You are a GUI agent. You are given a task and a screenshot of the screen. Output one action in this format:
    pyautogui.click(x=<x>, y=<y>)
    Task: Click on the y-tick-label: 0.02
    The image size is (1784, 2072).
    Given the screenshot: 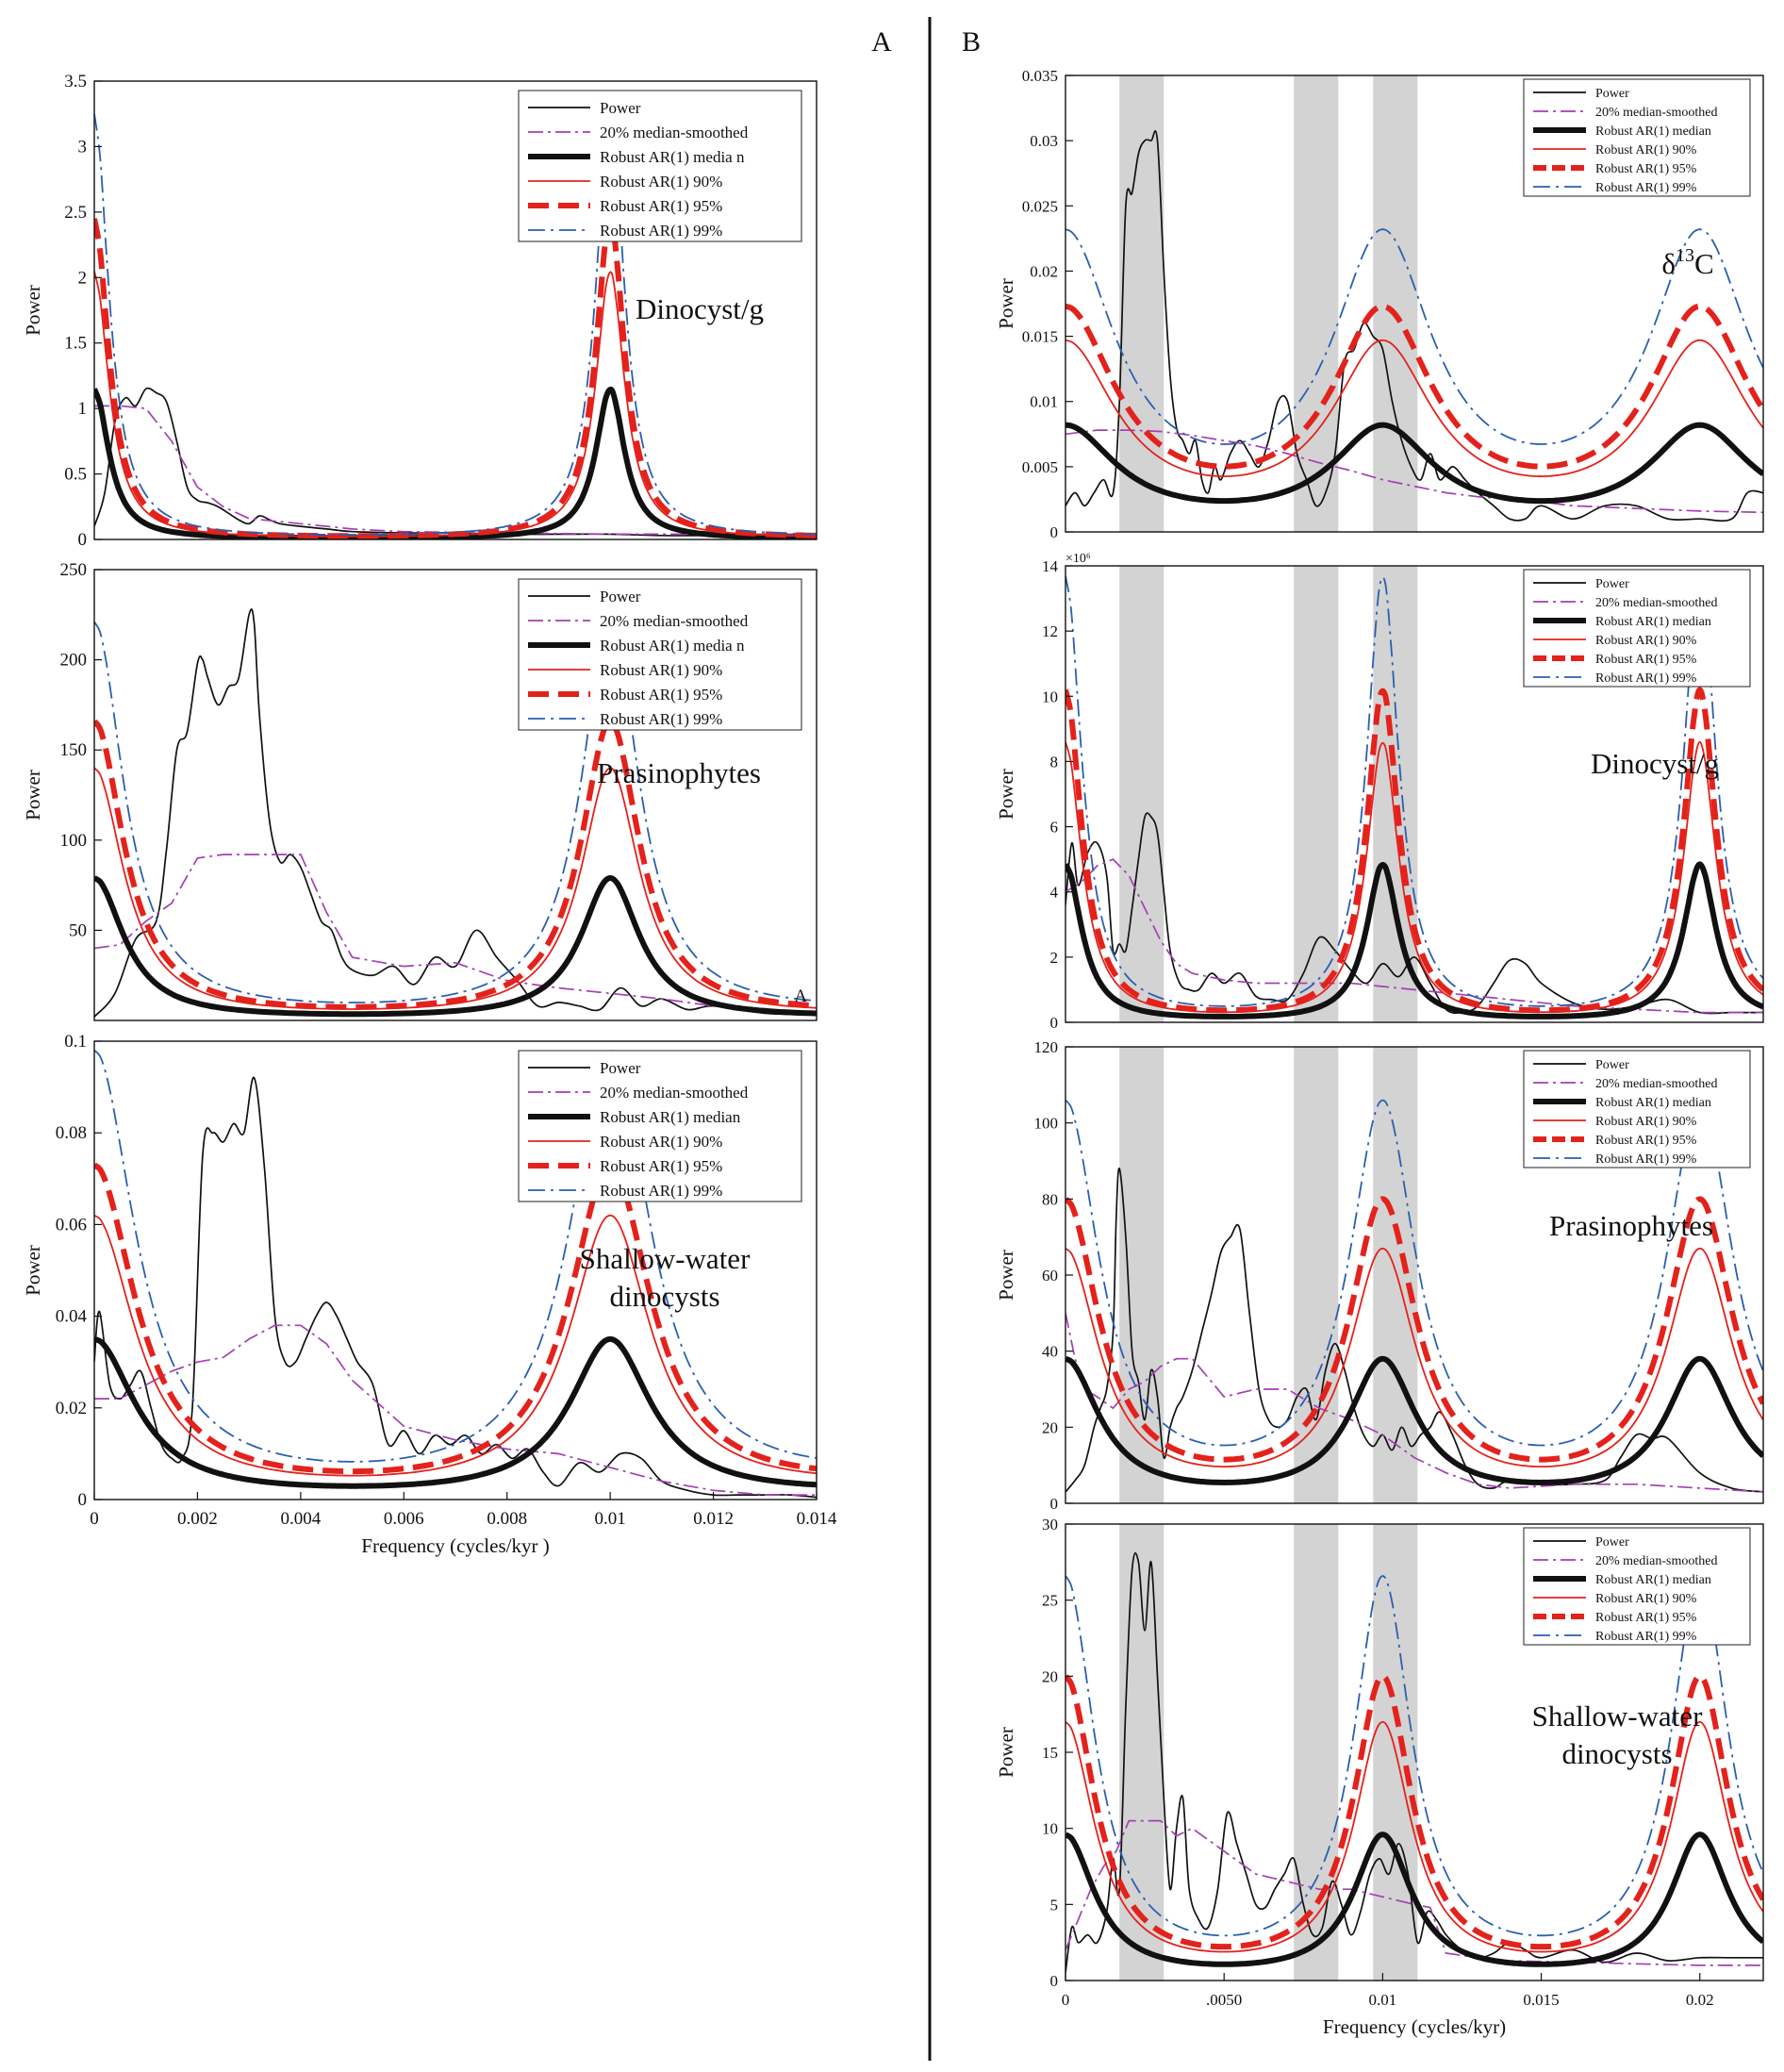 What is the action you would take?
    pyautogui.click(x=1044, y=271)
    